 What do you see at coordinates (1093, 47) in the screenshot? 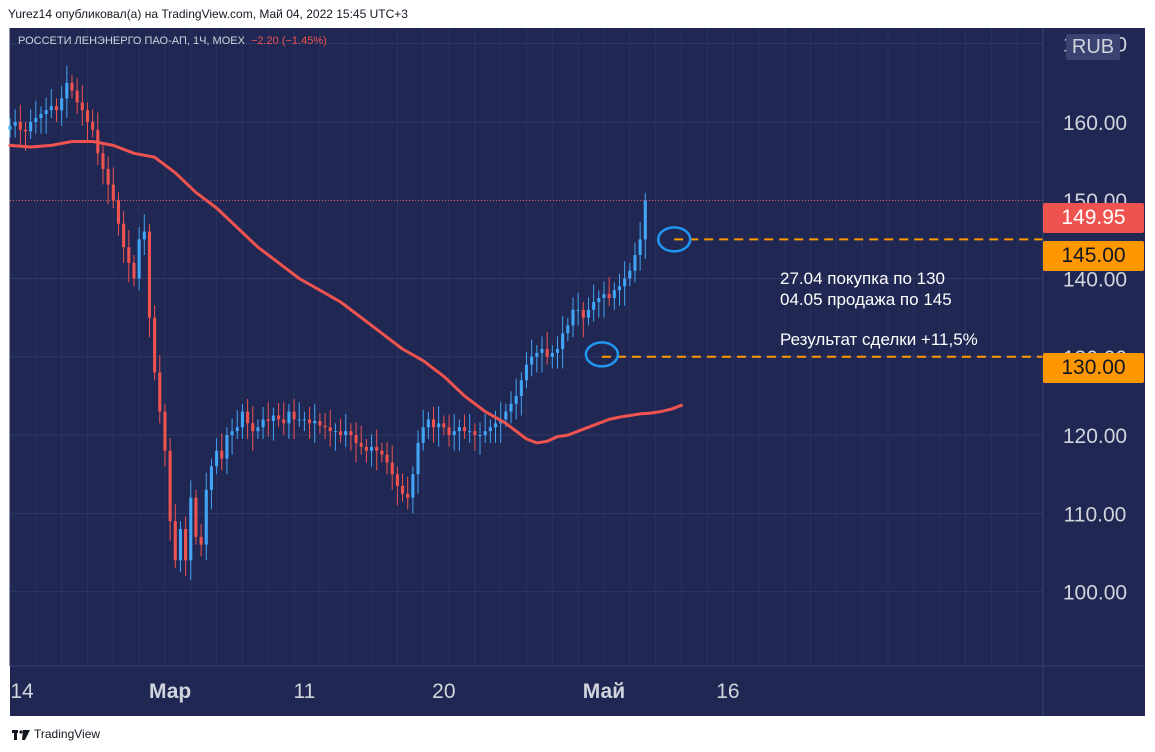
I see `currency-badge: RUB` at bounding box center [1093, 47].